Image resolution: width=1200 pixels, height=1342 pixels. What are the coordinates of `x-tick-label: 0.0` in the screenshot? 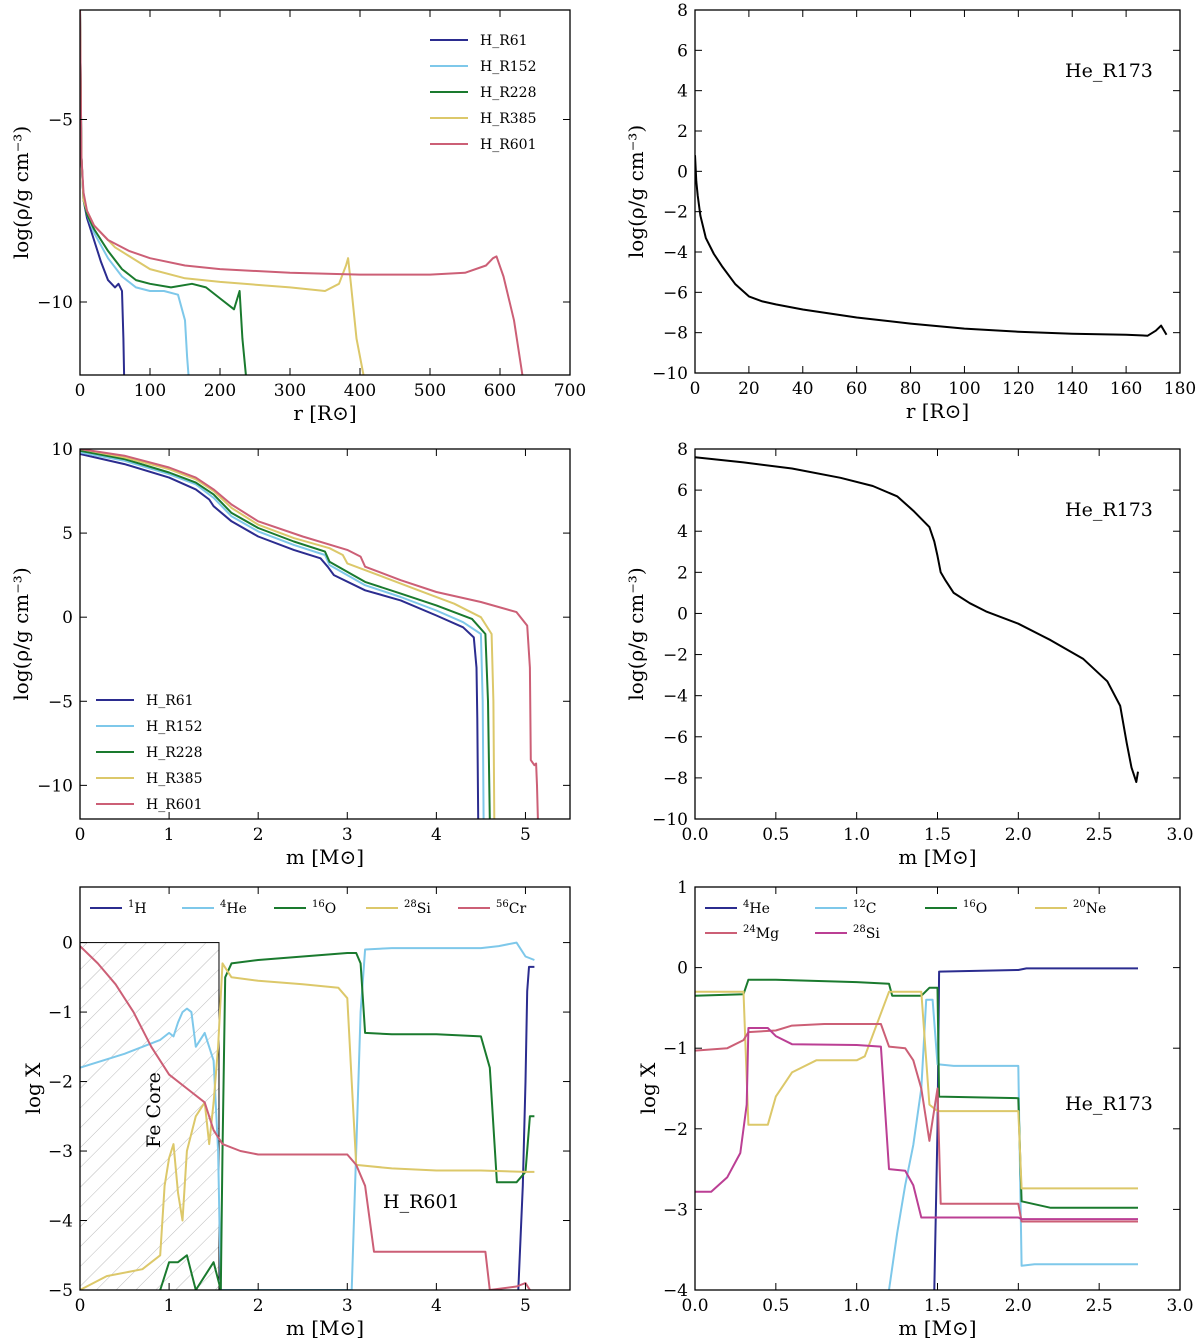 It's located at (694, 835).